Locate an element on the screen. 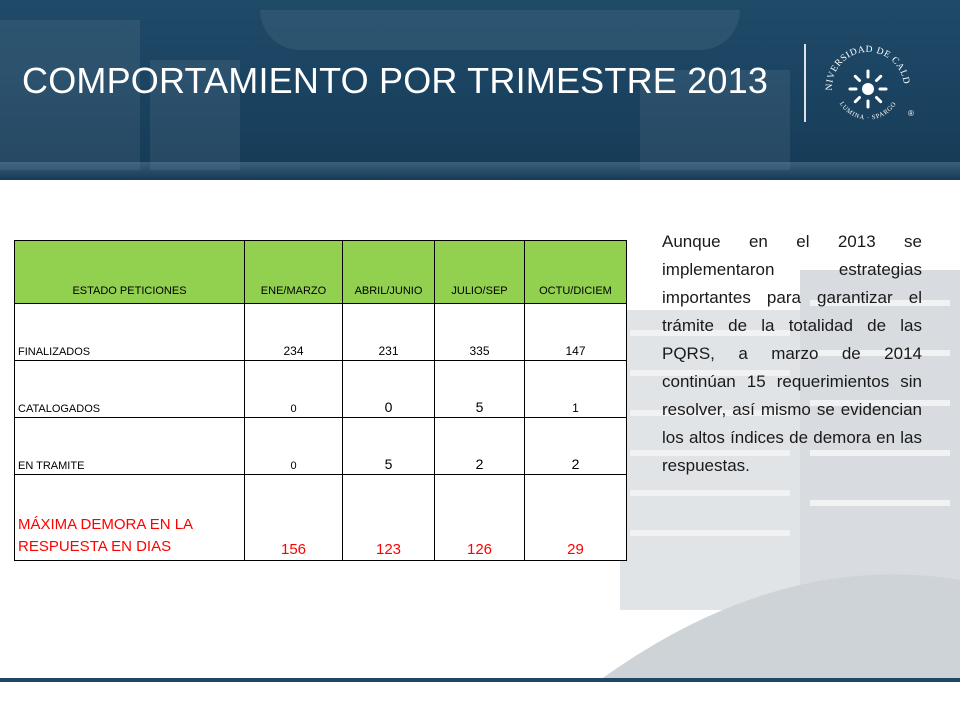  table-row: FINALIZADOS 234 231 335 147 is located at coordinates (320, 332).